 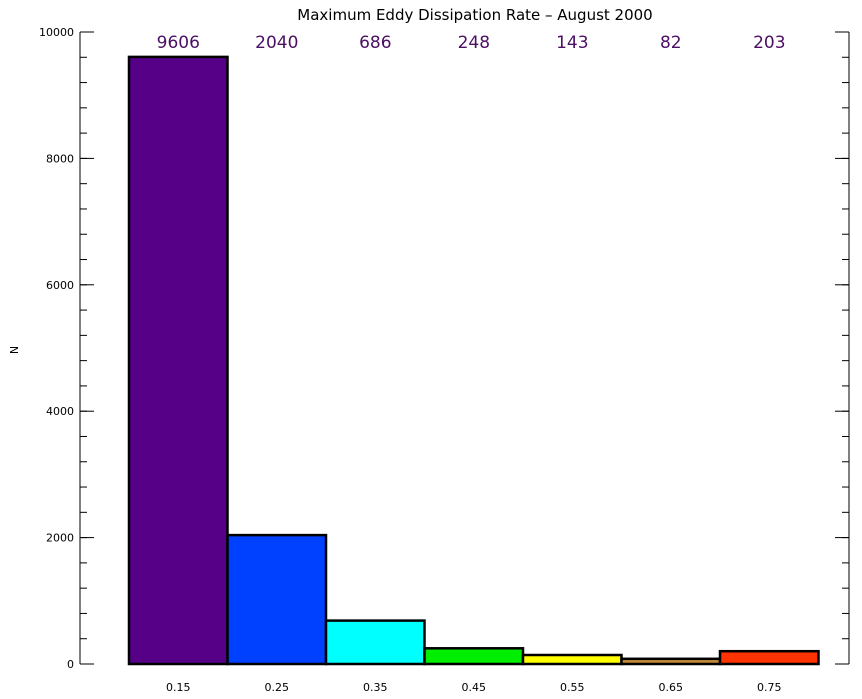 I want to click on y-axis-label: N, so click(x=14, y=350).